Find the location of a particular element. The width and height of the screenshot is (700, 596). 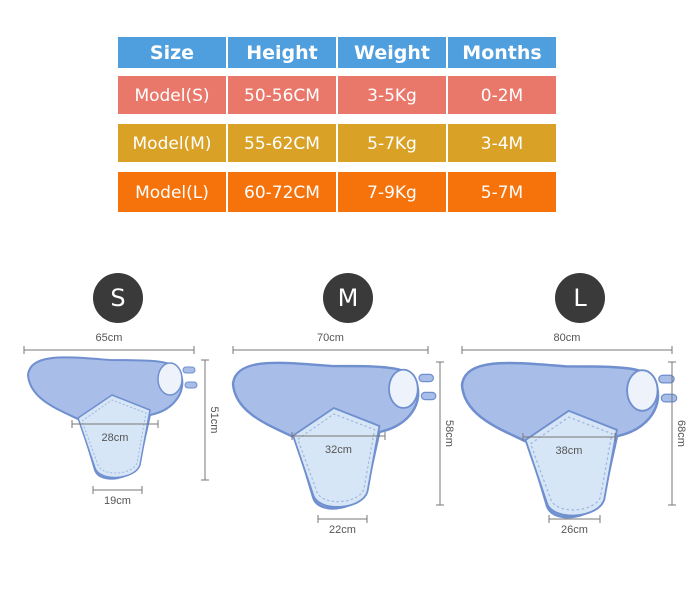

cell-text: Model(L) is located at coordinates (172, 193).